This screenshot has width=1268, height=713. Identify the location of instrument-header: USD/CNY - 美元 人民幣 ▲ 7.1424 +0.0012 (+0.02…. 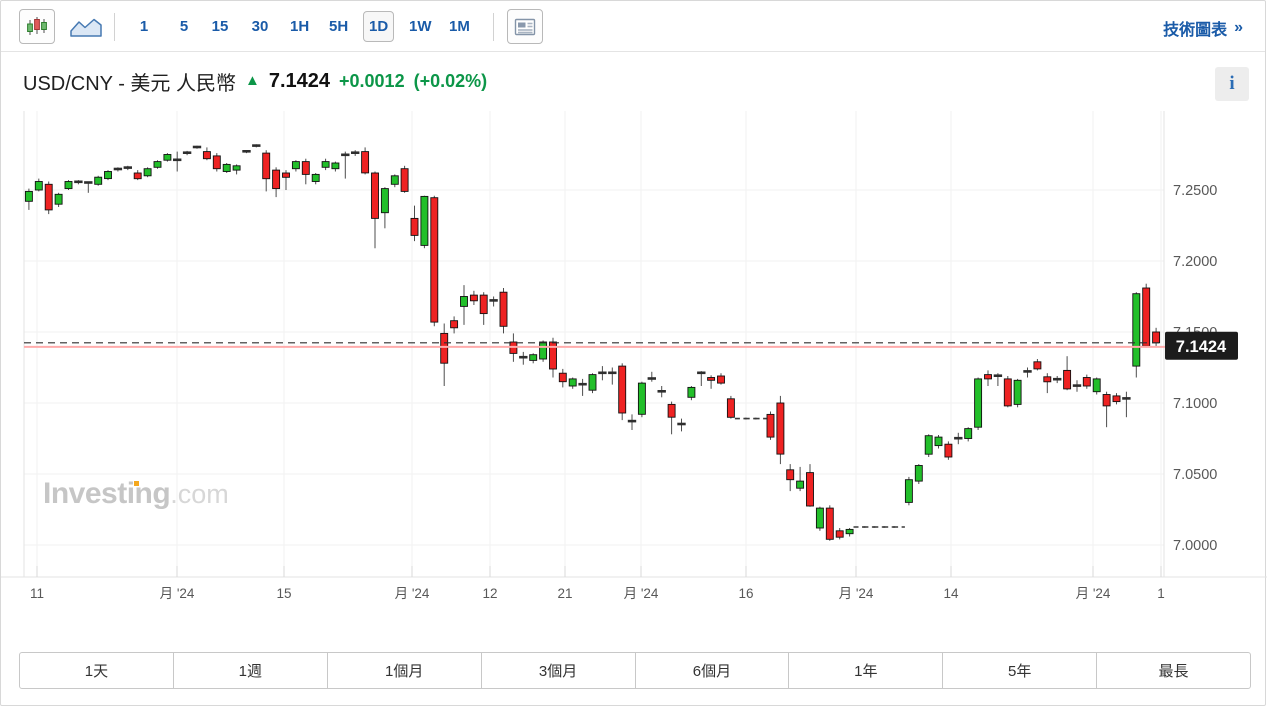
(255, 81).